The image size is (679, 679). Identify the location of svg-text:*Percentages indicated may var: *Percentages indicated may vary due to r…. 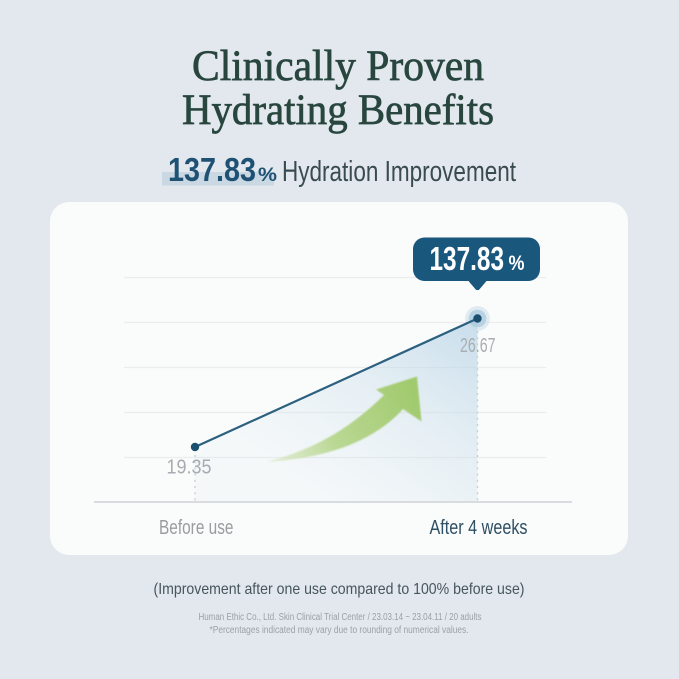
(339, 630).